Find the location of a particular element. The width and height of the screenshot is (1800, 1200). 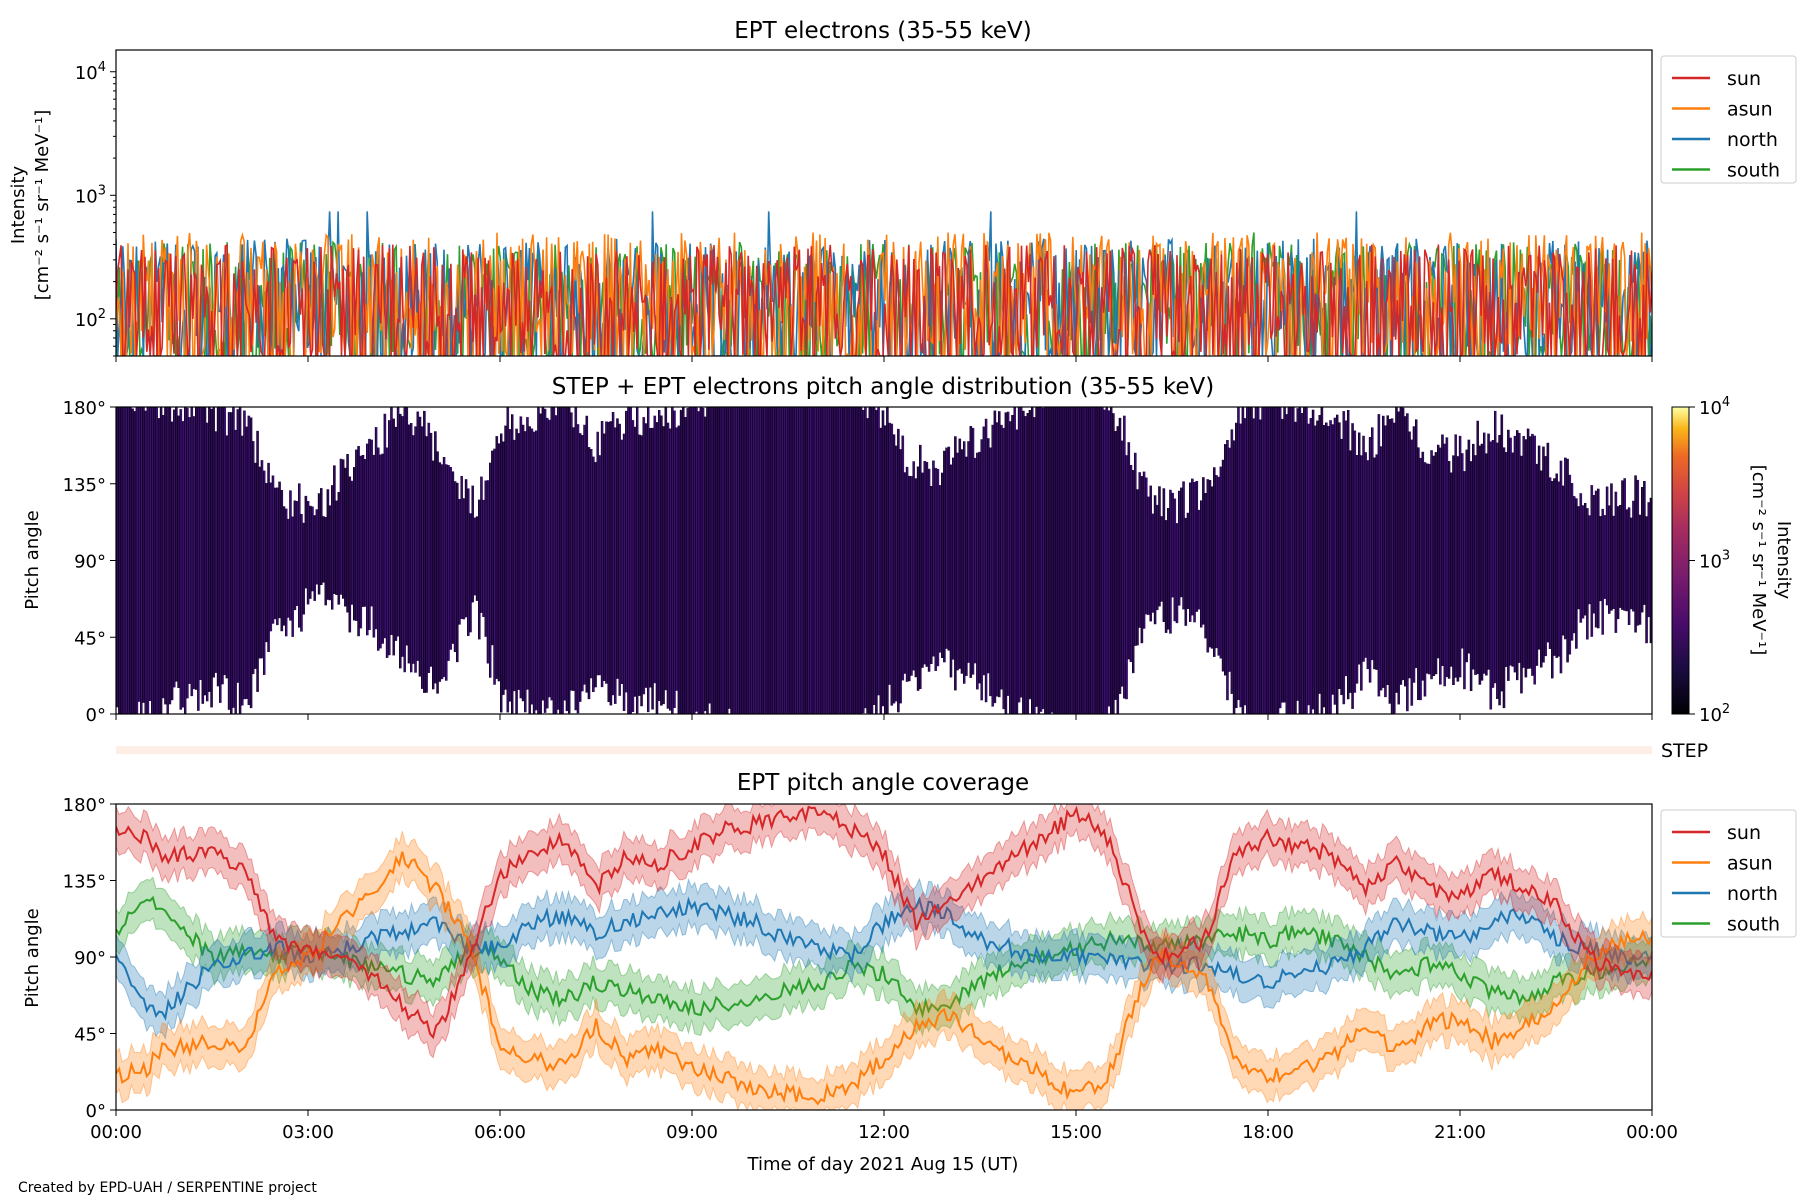

coverage-ytick-label: 90° is located at coordinates (90, 958).